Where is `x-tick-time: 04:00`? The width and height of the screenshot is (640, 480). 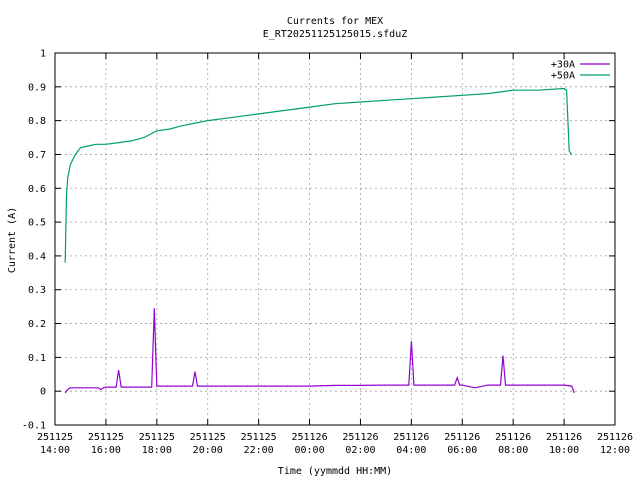 x-tick-time: 04:00 is located at coordinates (411, 450).